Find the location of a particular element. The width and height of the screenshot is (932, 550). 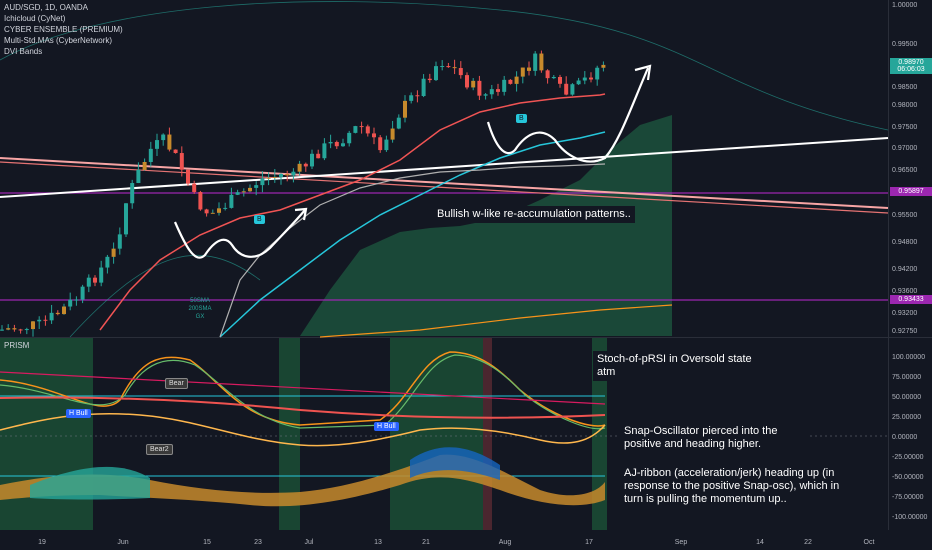

b-marker-2: B is located at coordinates (521, 118).